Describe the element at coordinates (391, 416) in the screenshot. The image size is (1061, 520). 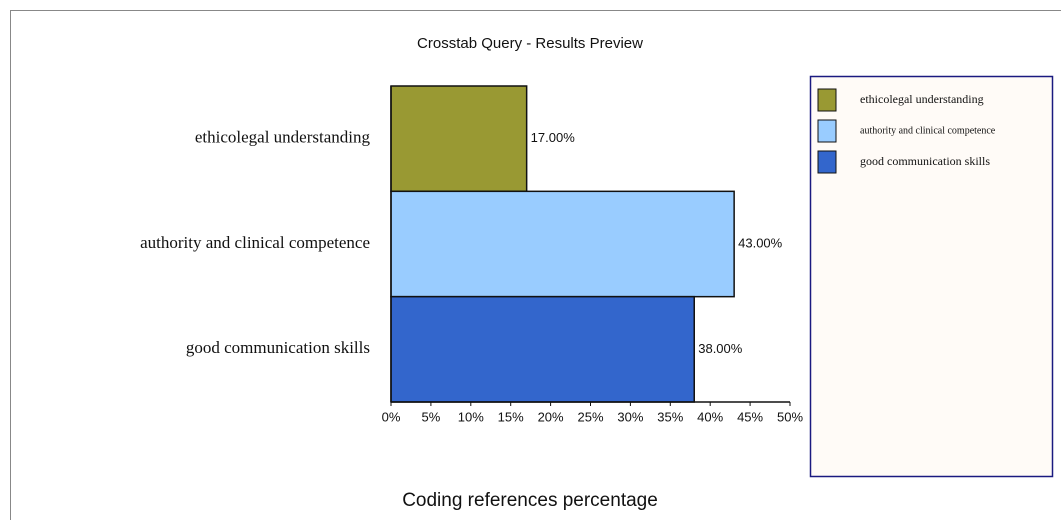
I see `x-tick-label: 0%` at that location.